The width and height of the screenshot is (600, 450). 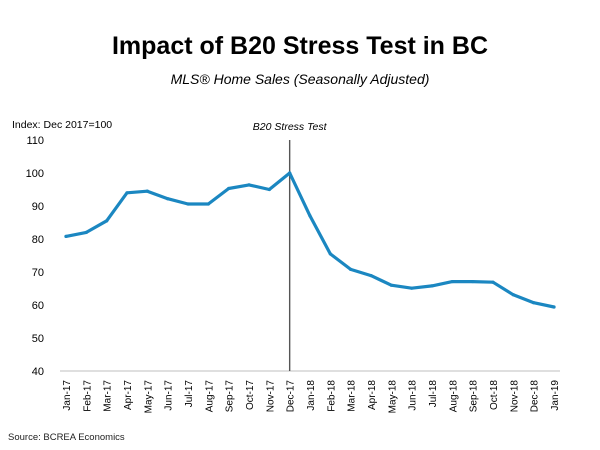 I want to click on x-tick-label: Aug-17, so click(x=209, y=396).